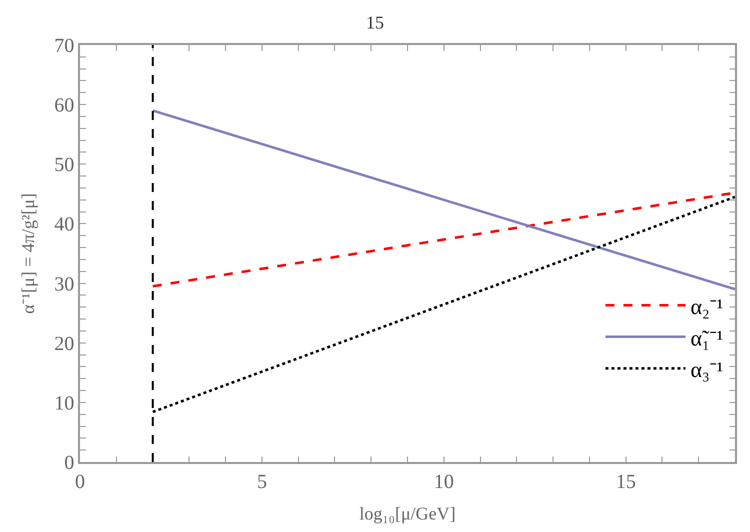  What do you see at coordinates (64, 105) in the screenshot?
I see `y-tick-label: 60` at bounding box center [64, 105].